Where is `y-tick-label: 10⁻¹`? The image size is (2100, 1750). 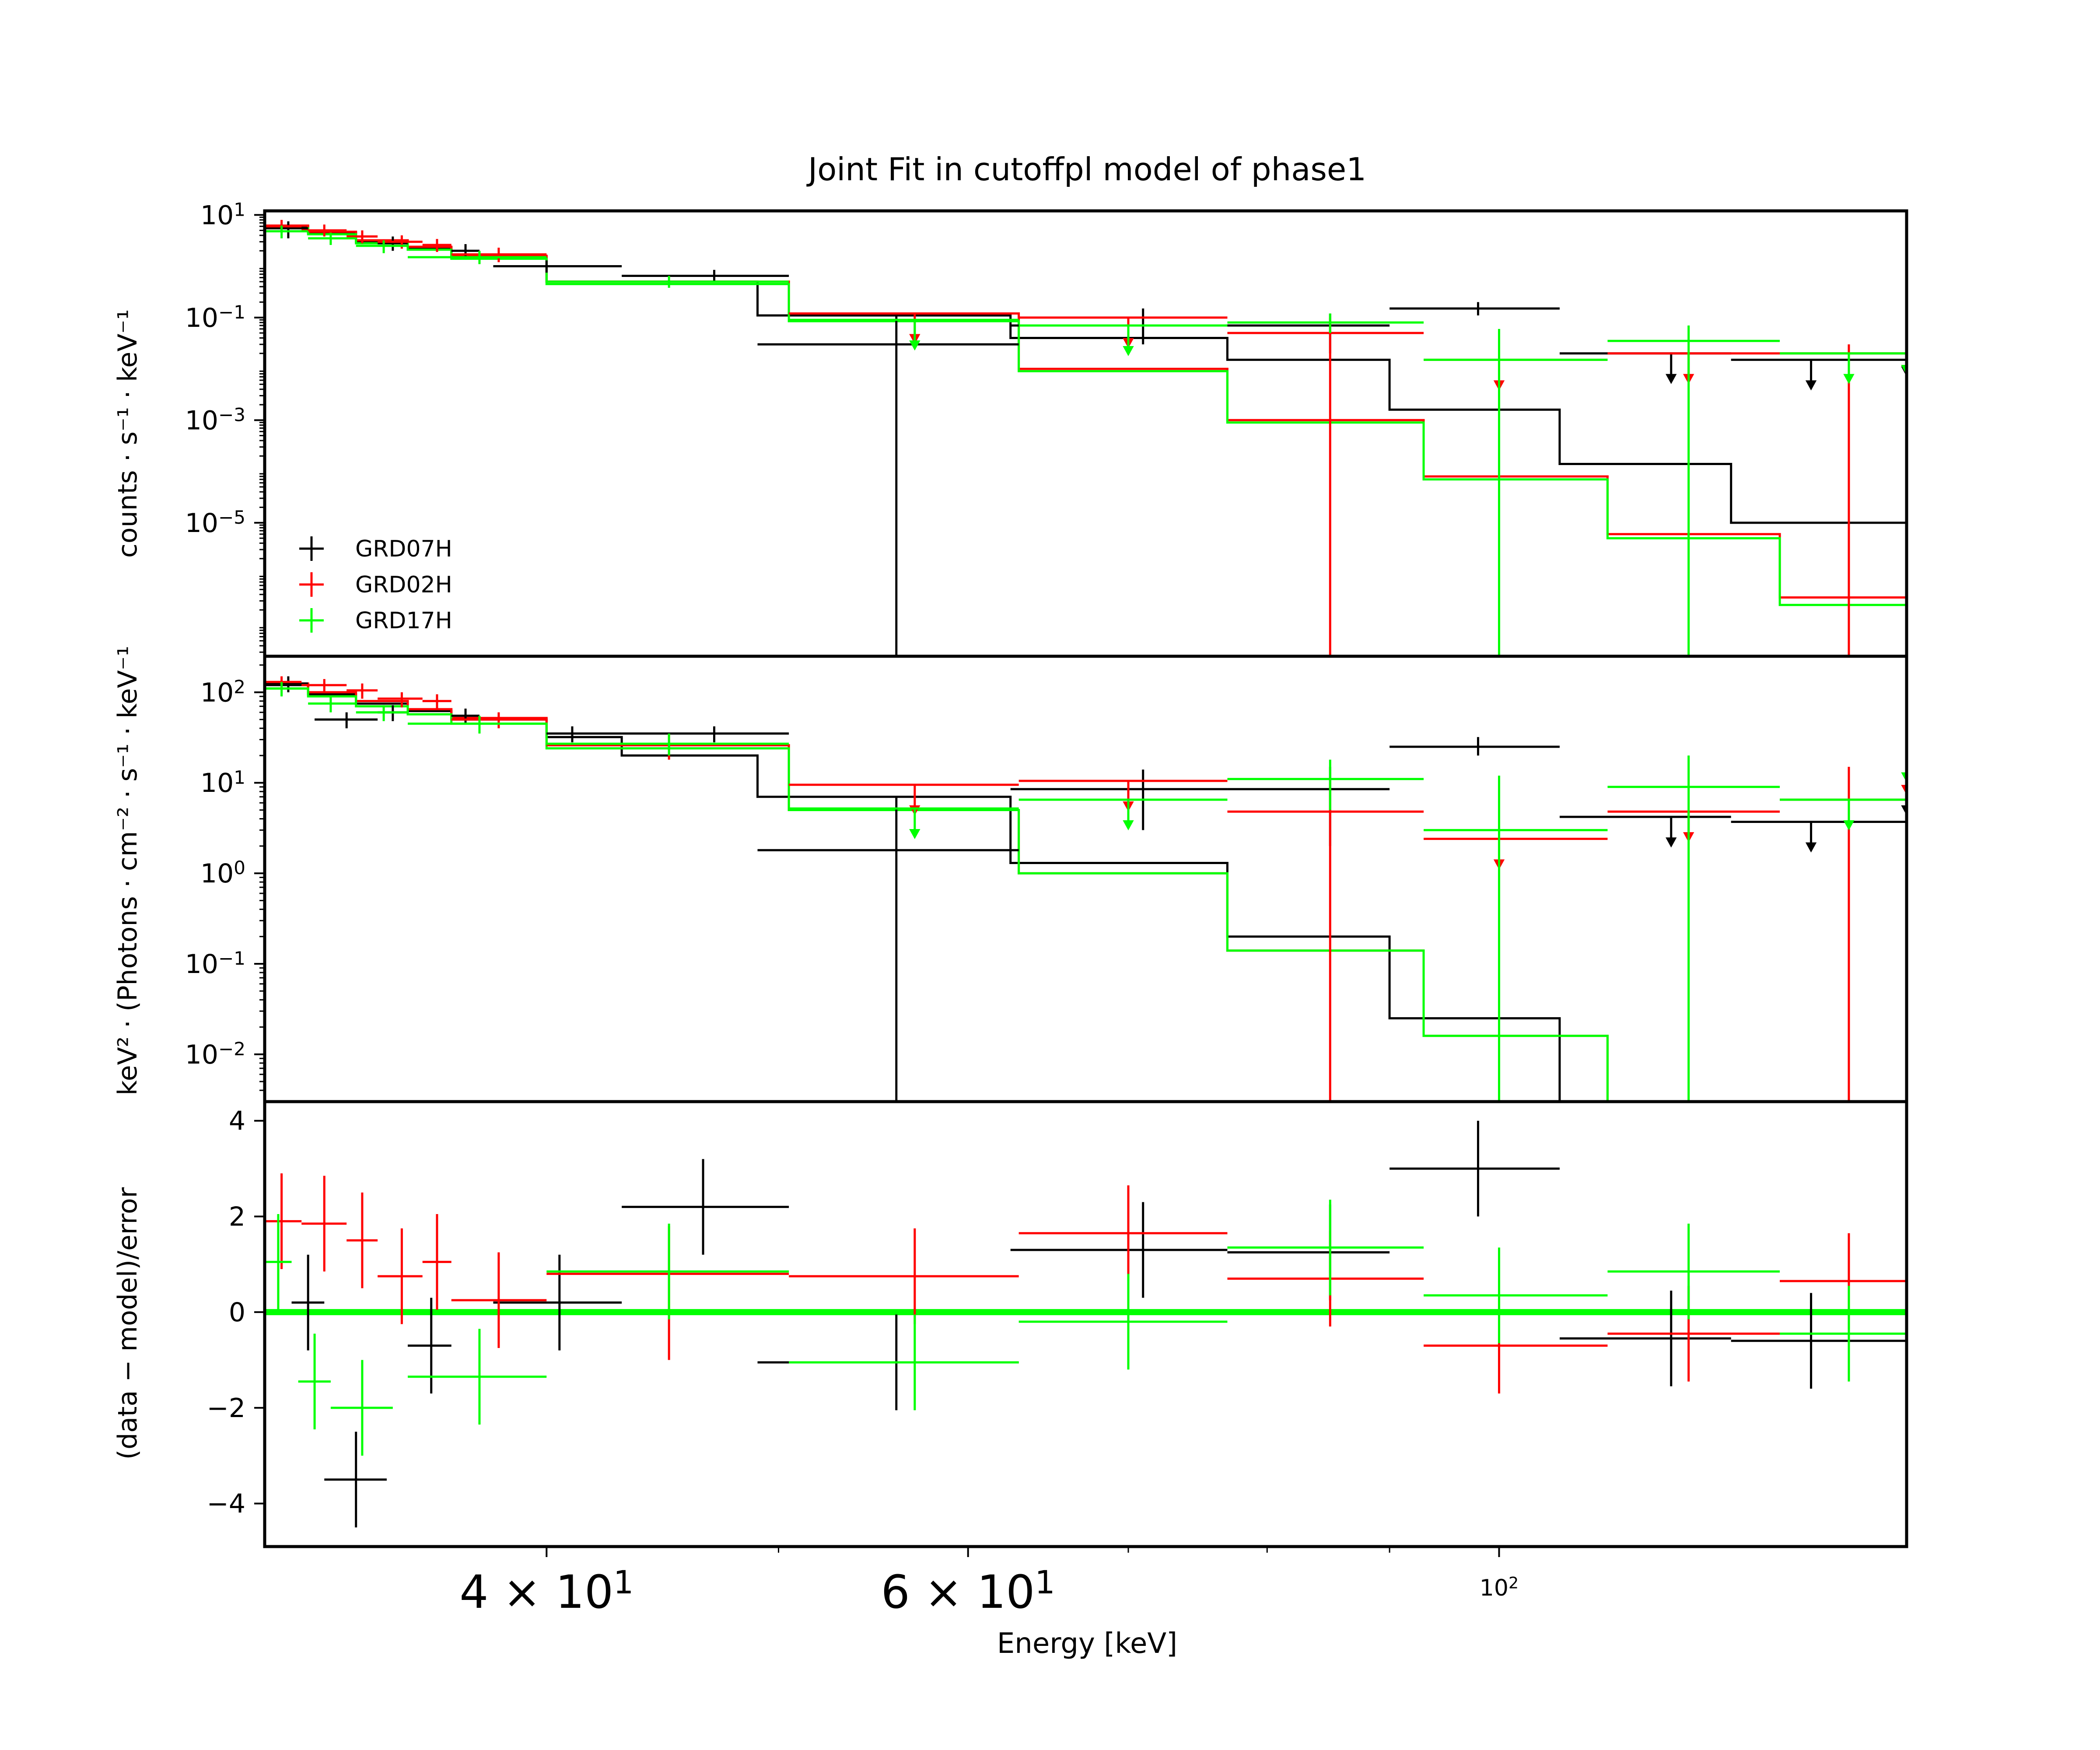 y-tick-label: 10⁻¹ is located at coordinates (215, 964).